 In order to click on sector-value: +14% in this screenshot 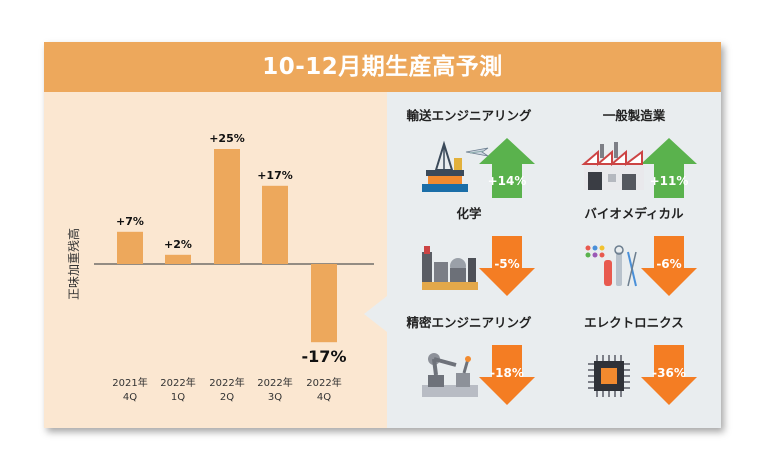, I will do `click(507, 181)`.